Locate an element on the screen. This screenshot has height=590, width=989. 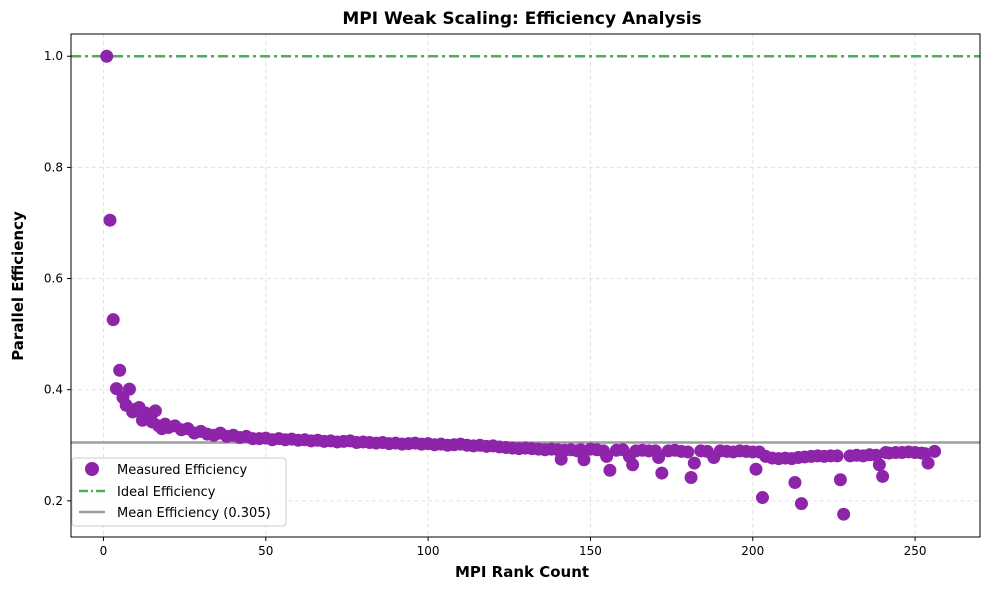
x-tick-label: 250 is located at coordinates (915, 551).